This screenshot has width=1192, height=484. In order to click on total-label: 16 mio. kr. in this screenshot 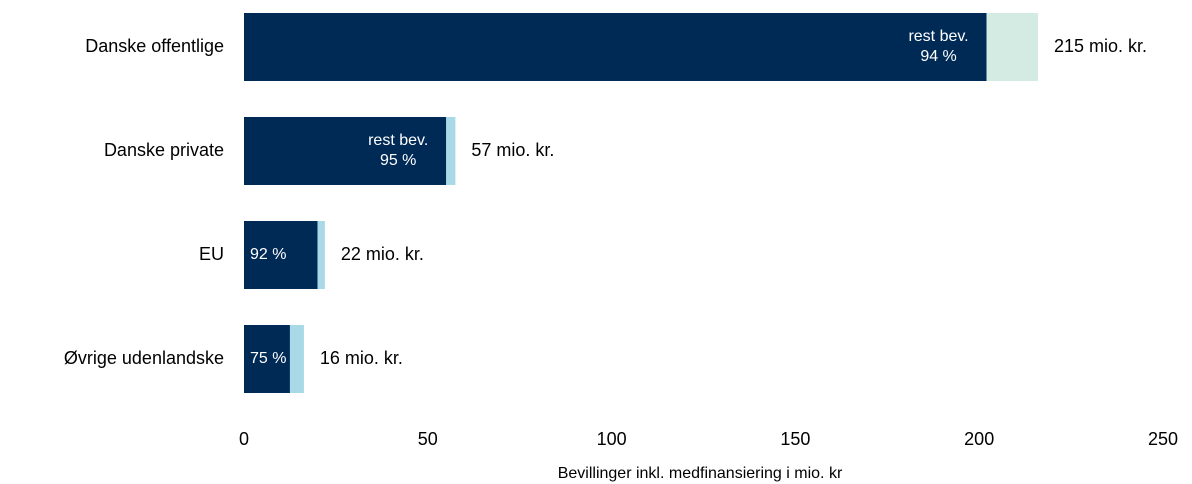, I will do `click(361, 358)`.